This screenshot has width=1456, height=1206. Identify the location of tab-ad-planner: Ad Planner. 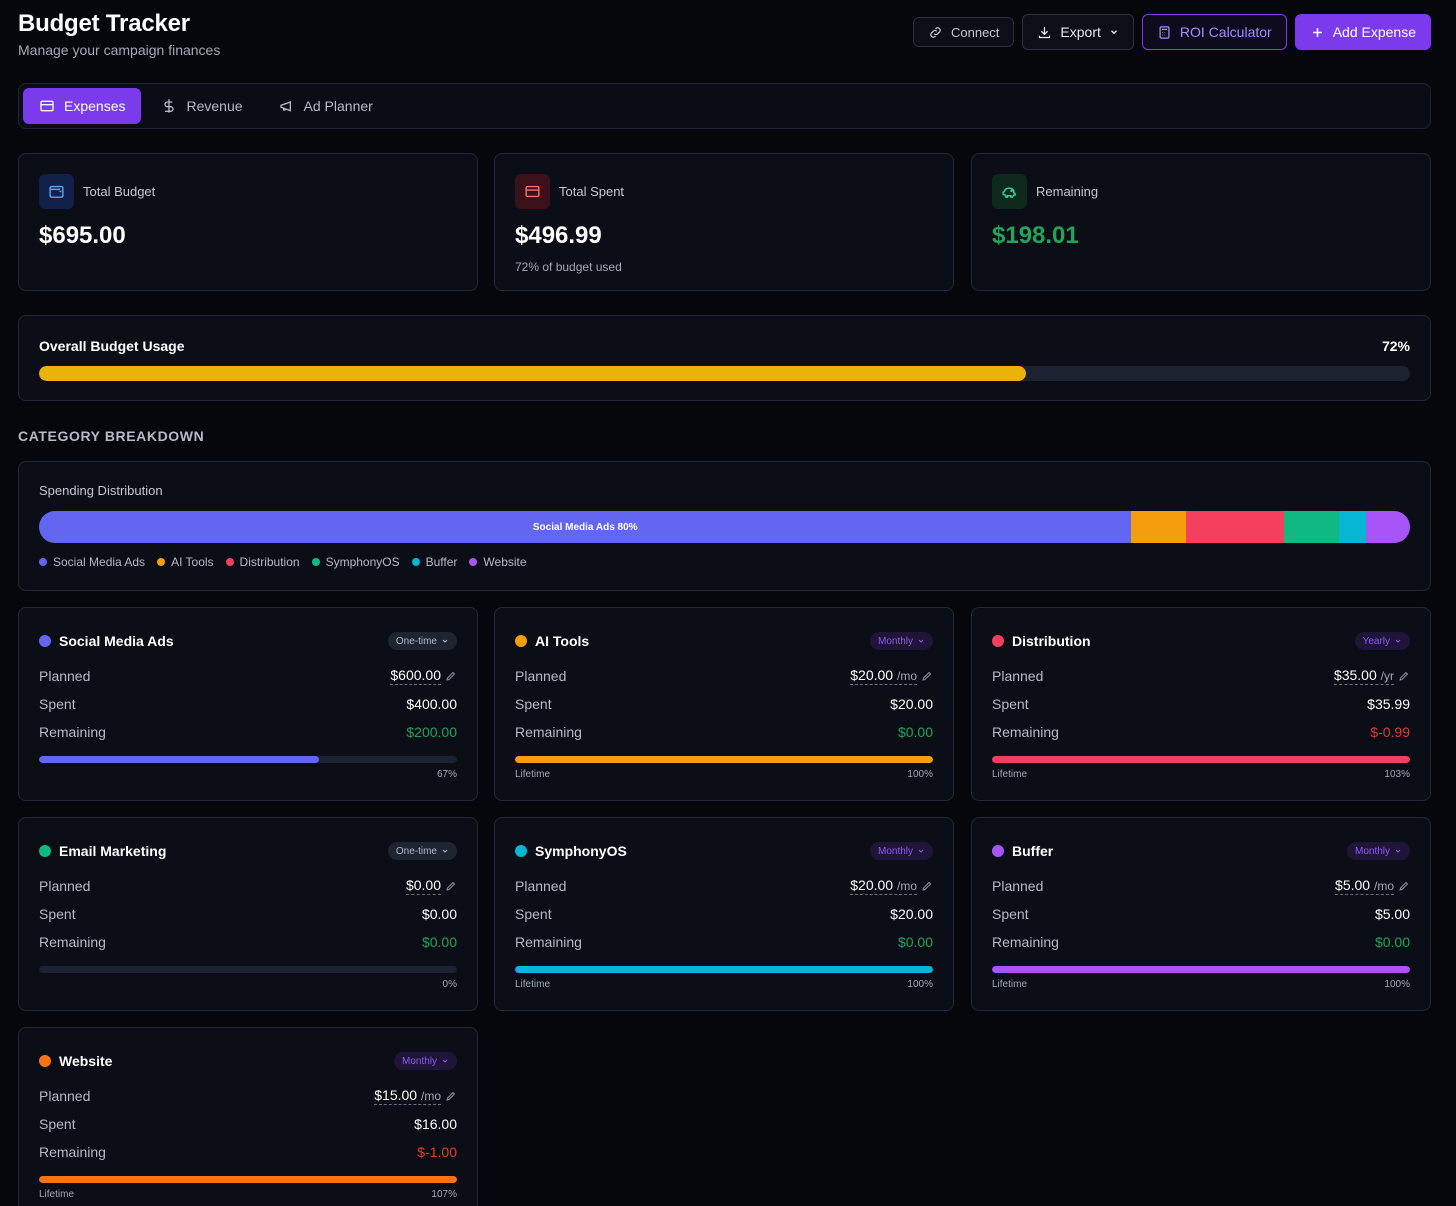
(326, 106).